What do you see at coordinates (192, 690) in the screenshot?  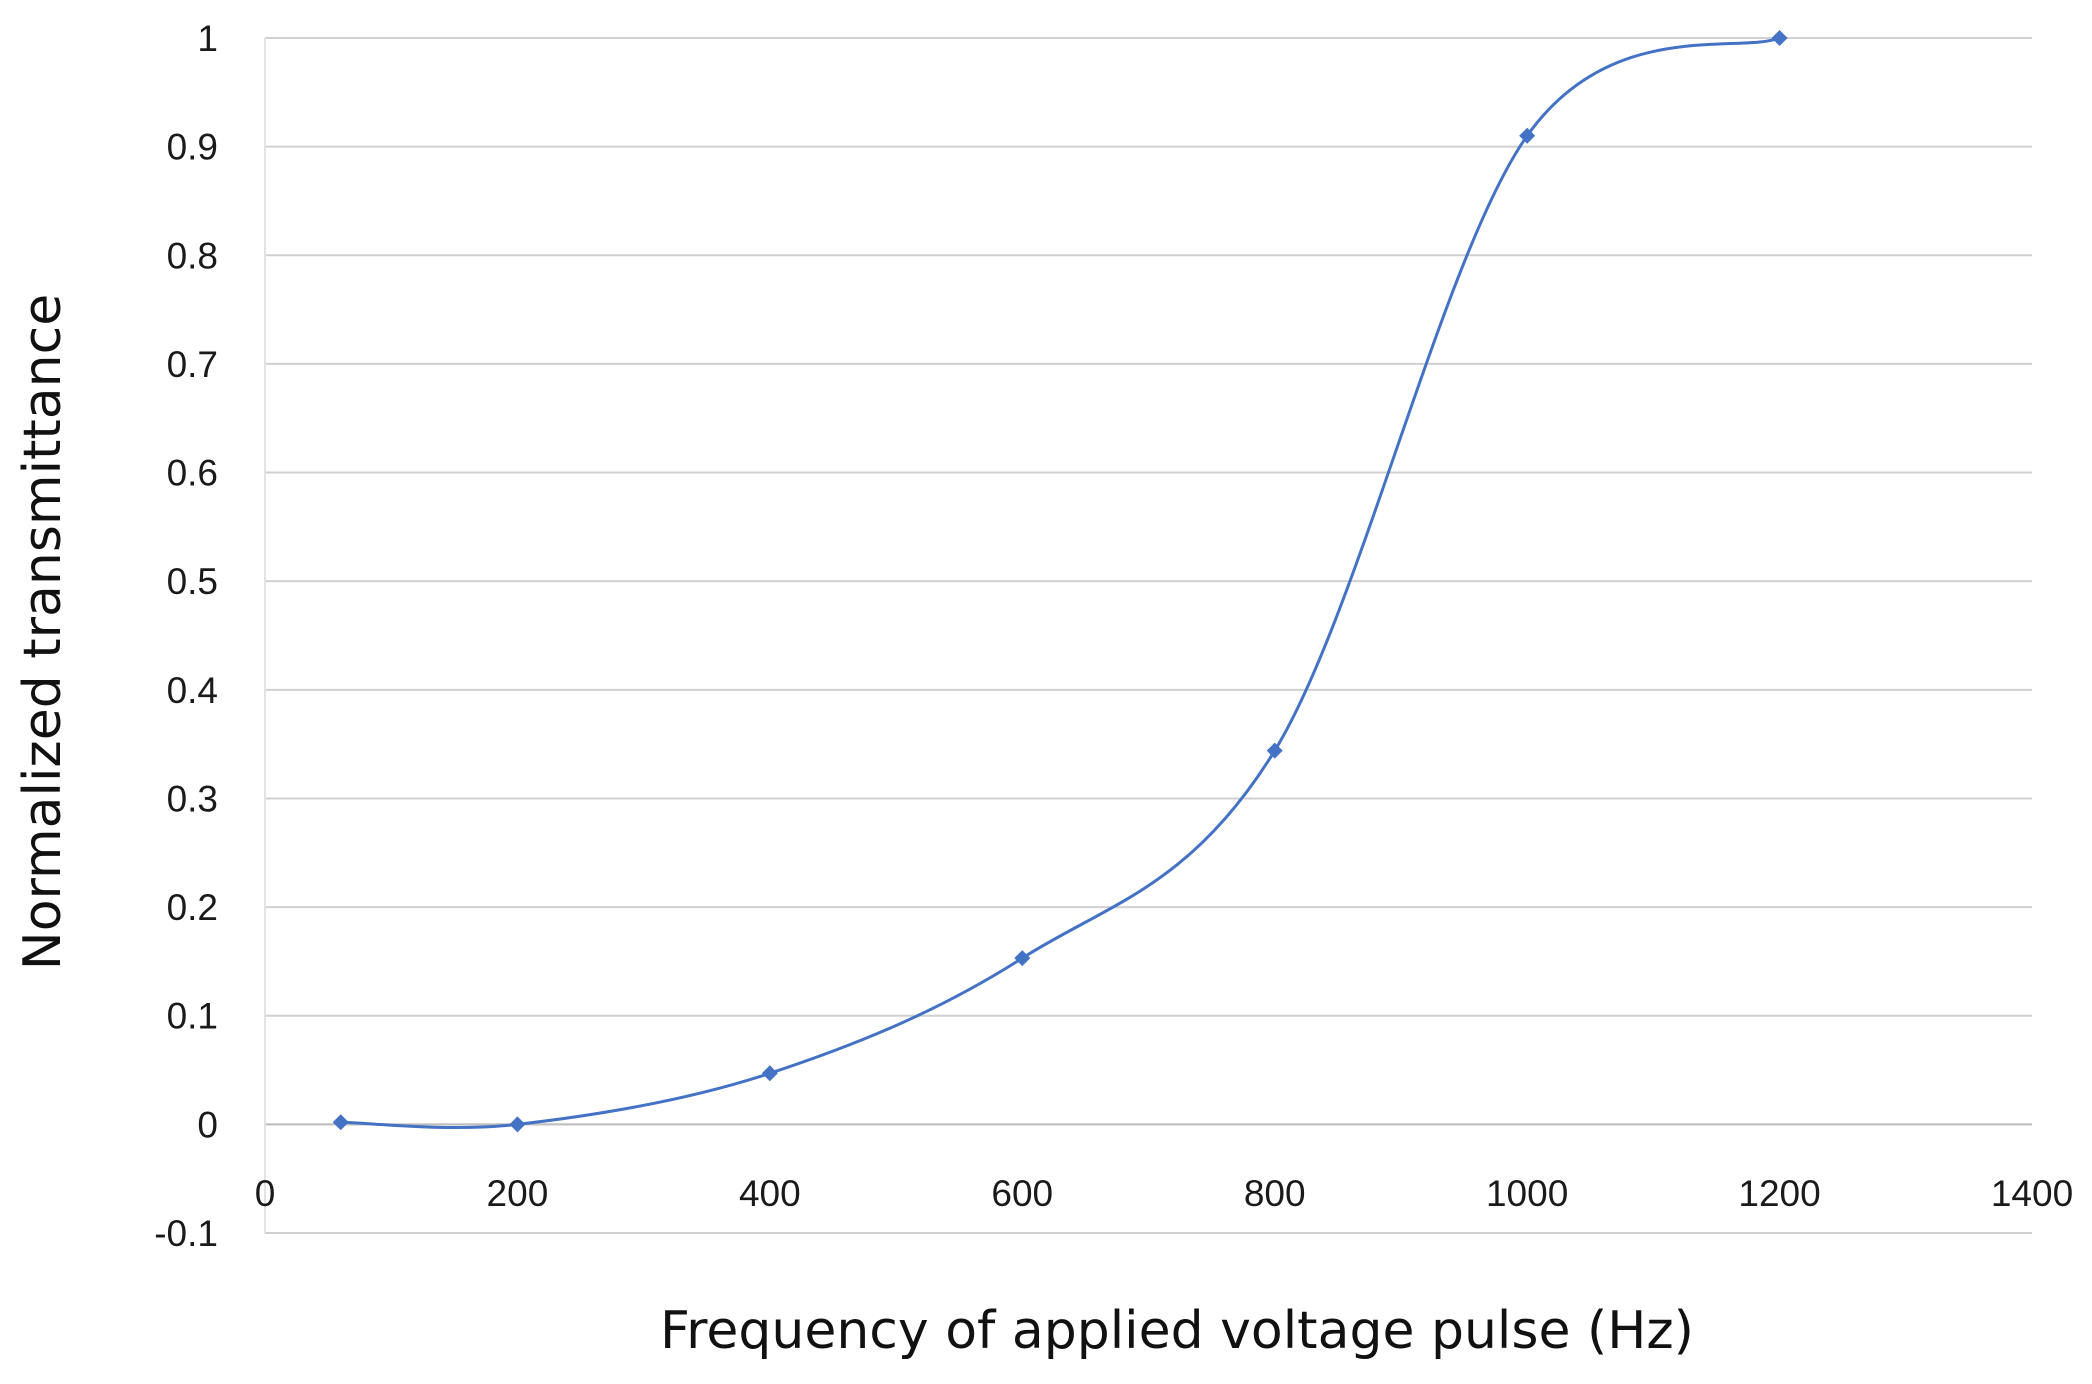 I see `y-tick-label: 0.4` at bounding box center [192, 690].